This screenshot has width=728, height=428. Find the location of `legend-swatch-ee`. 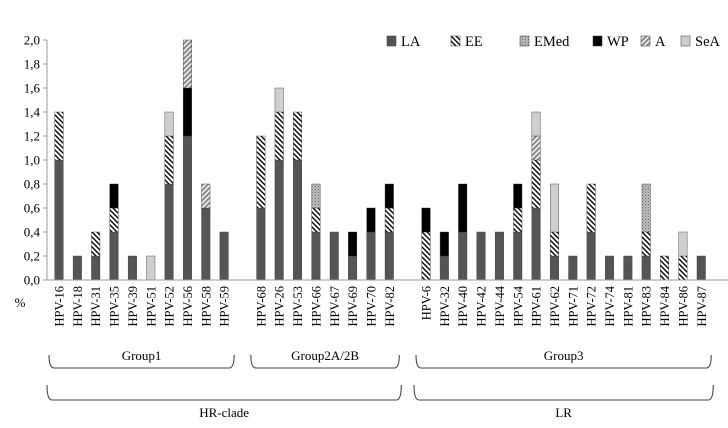

legend-swatch-ee is located at coordinates (455, 41).